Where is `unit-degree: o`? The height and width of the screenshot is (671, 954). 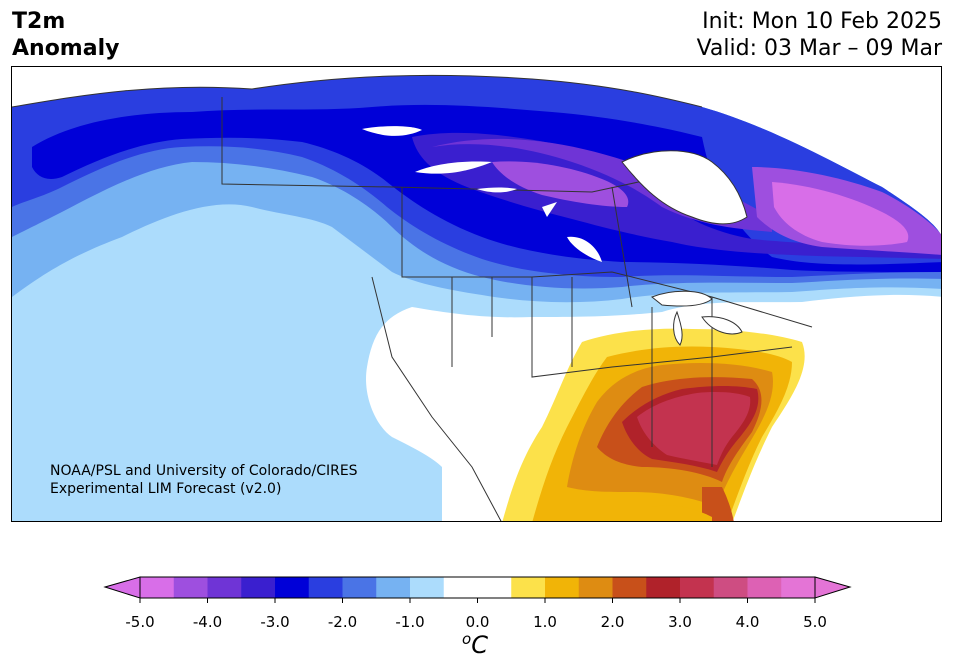
unit-degree: o is located at coordinates (467, 639).